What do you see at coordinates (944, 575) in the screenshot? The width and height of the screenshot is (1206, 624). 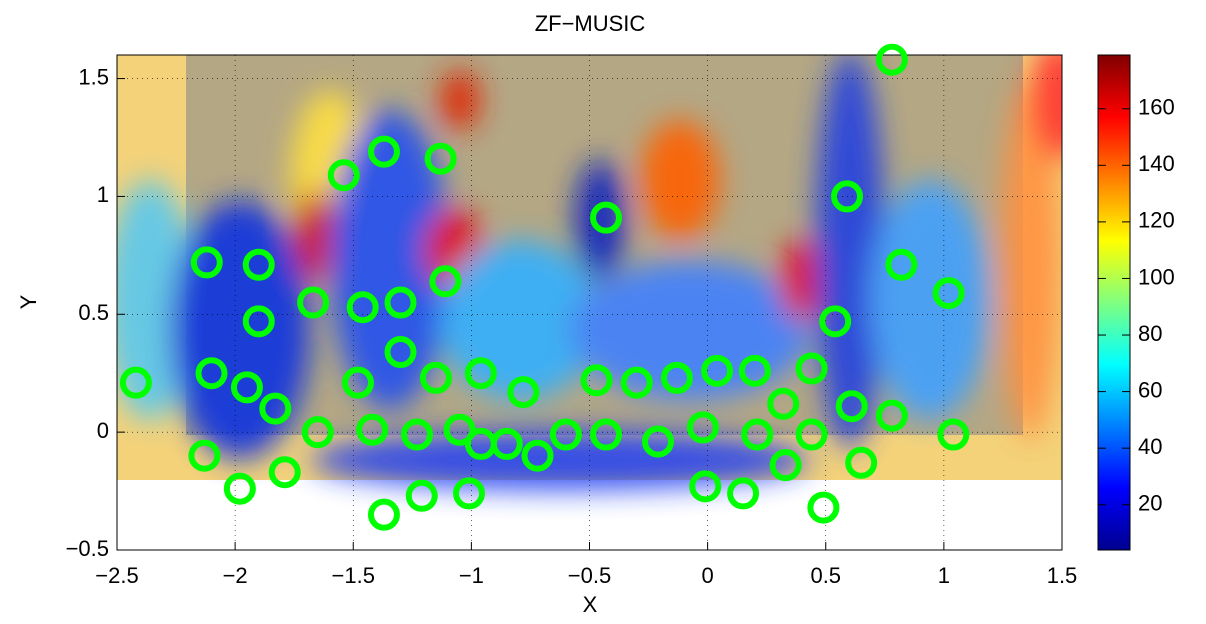 I see `x-tick-label: 1` at bounding box center [944, 575].